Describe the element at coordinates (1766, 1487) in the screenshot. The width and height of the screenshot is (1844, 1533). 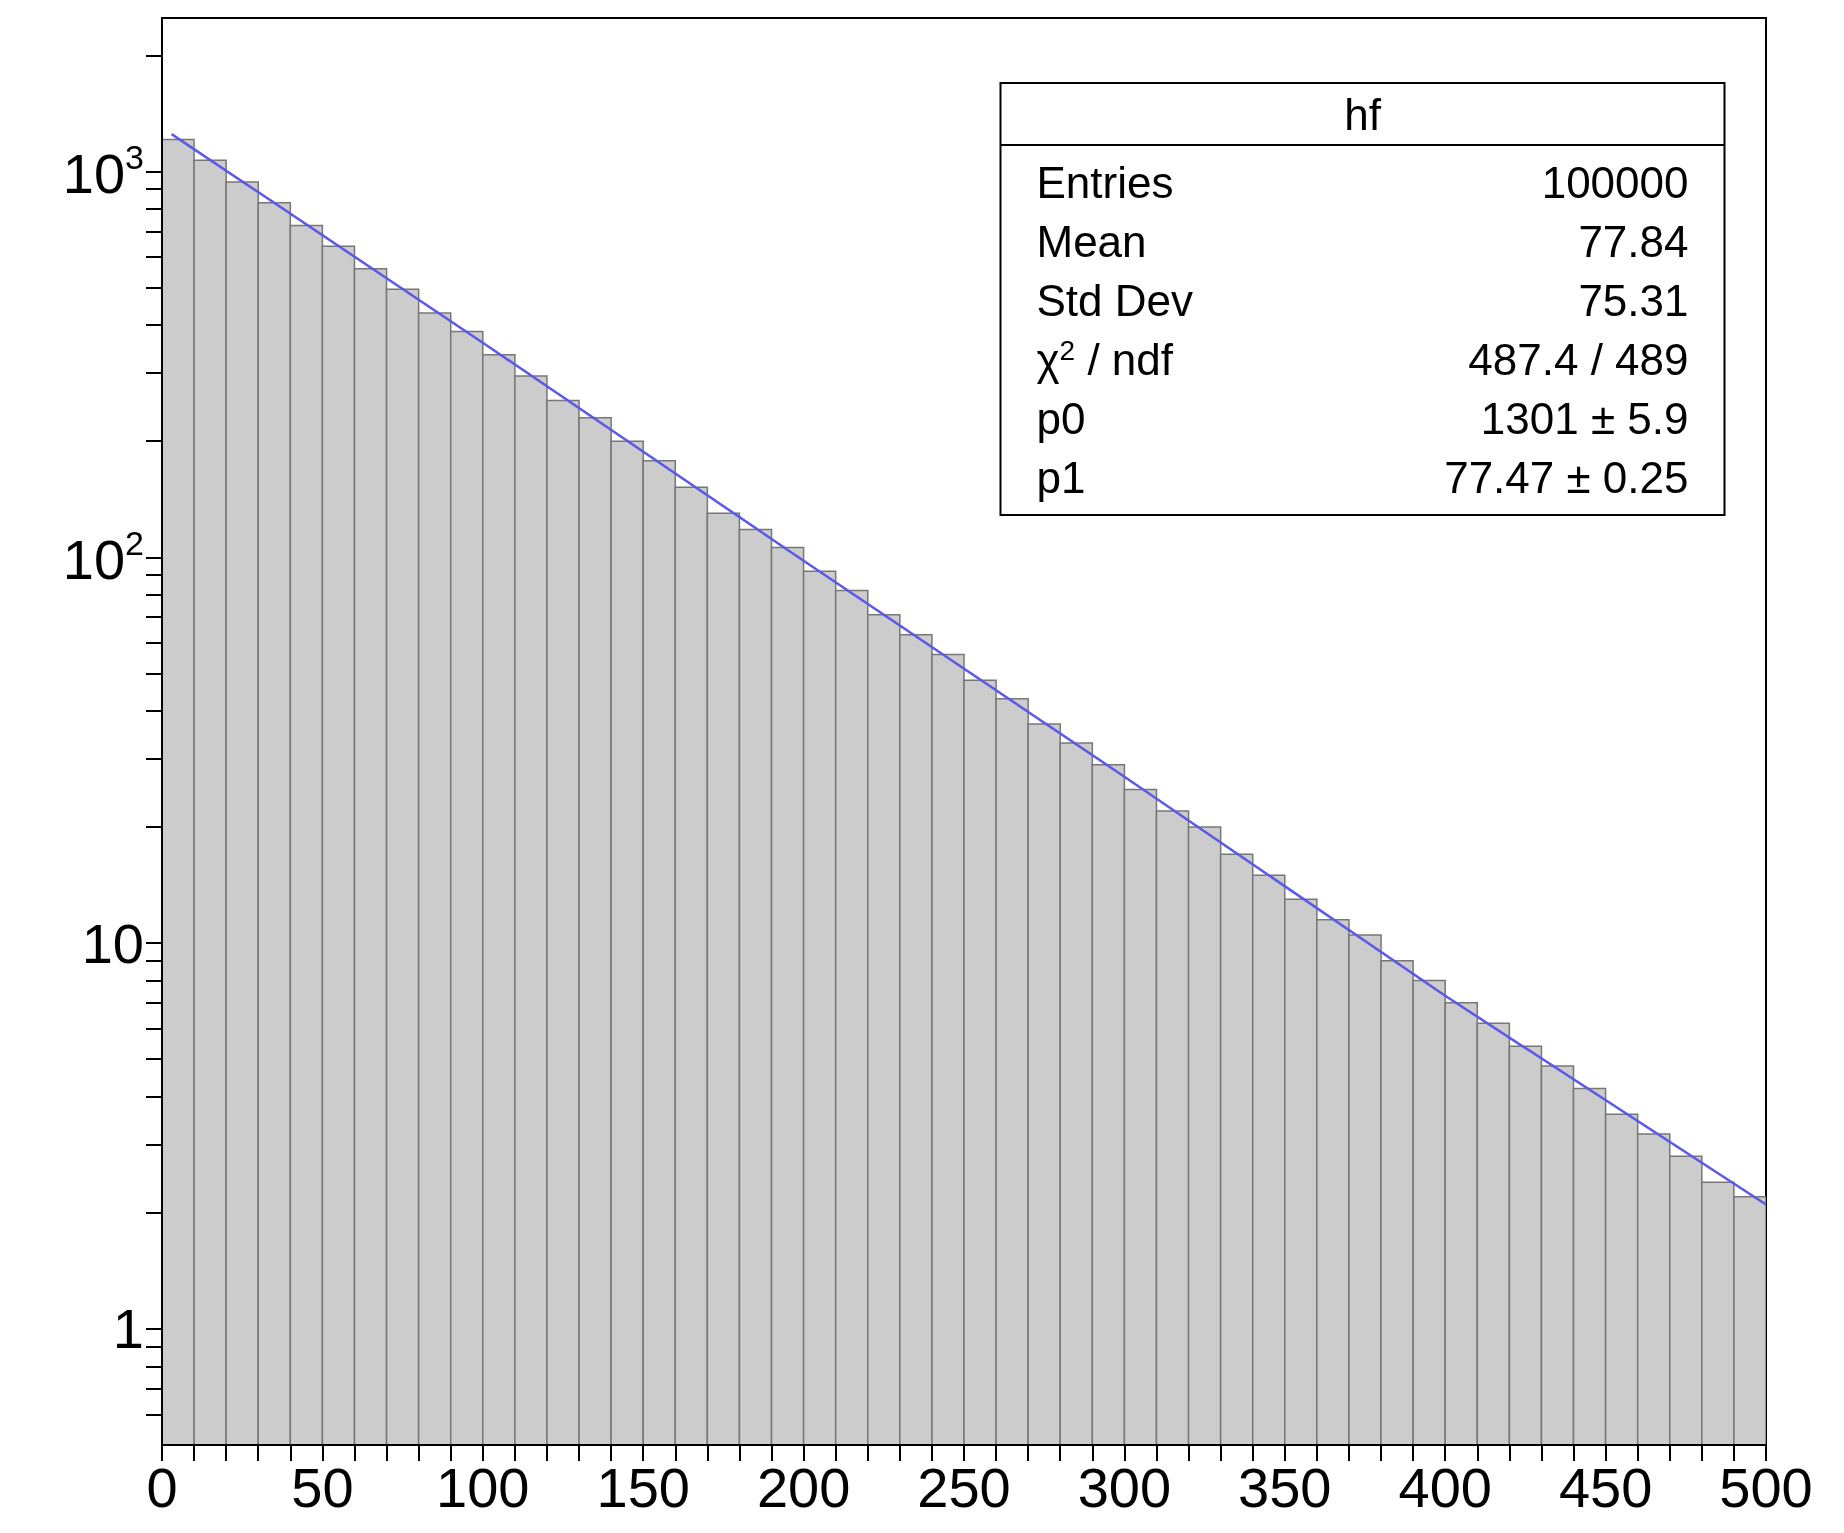
I see `x-tick-label: 500` at that location.